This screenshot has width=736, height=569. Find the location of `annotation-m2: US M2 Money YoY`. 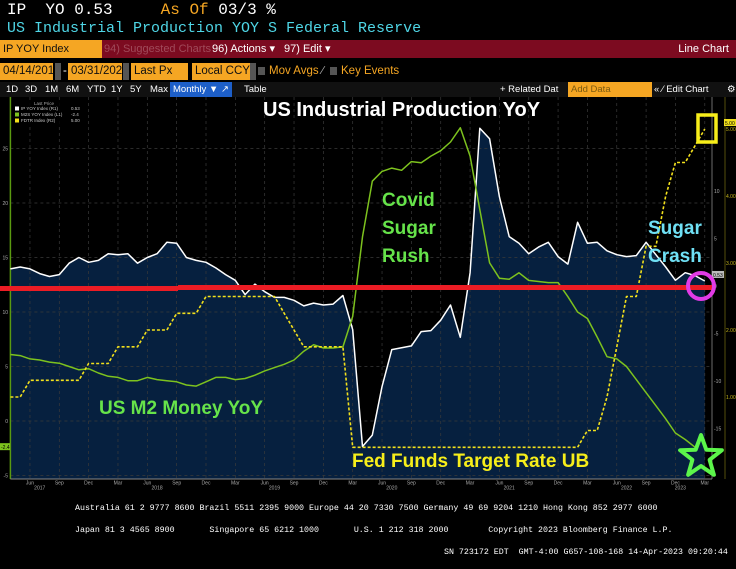

annotation-m2: US M2 Money YoY is located at coordinates (181, 409).